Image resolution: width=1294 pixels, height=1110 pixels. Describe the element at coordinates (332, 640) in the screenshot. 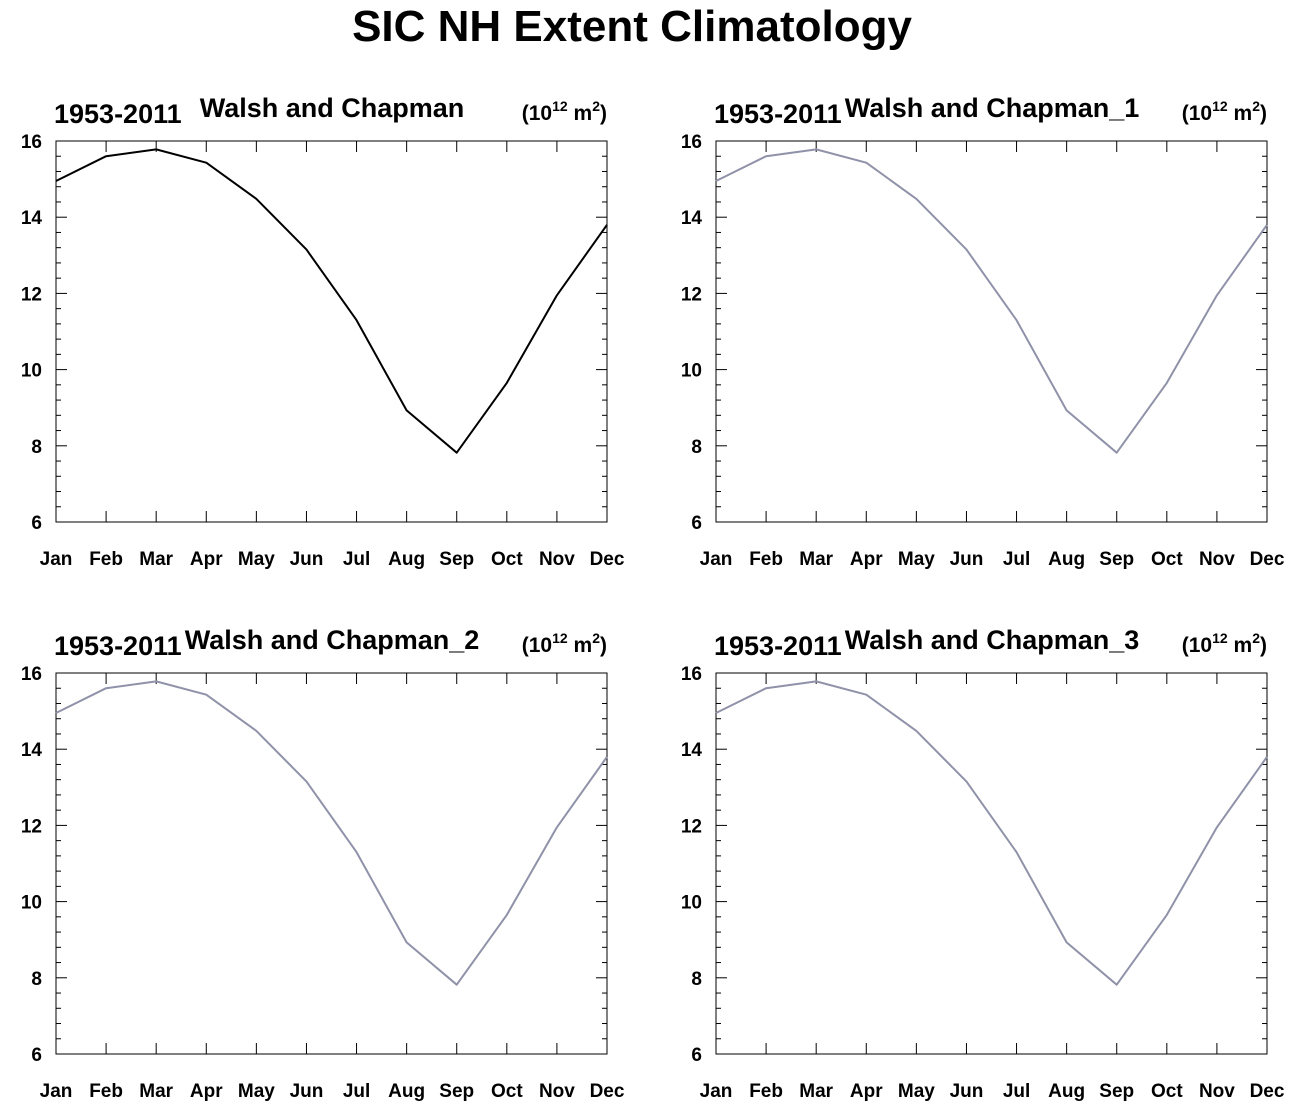

I see `panel-title: Walsh and Chapman_2` at that location.